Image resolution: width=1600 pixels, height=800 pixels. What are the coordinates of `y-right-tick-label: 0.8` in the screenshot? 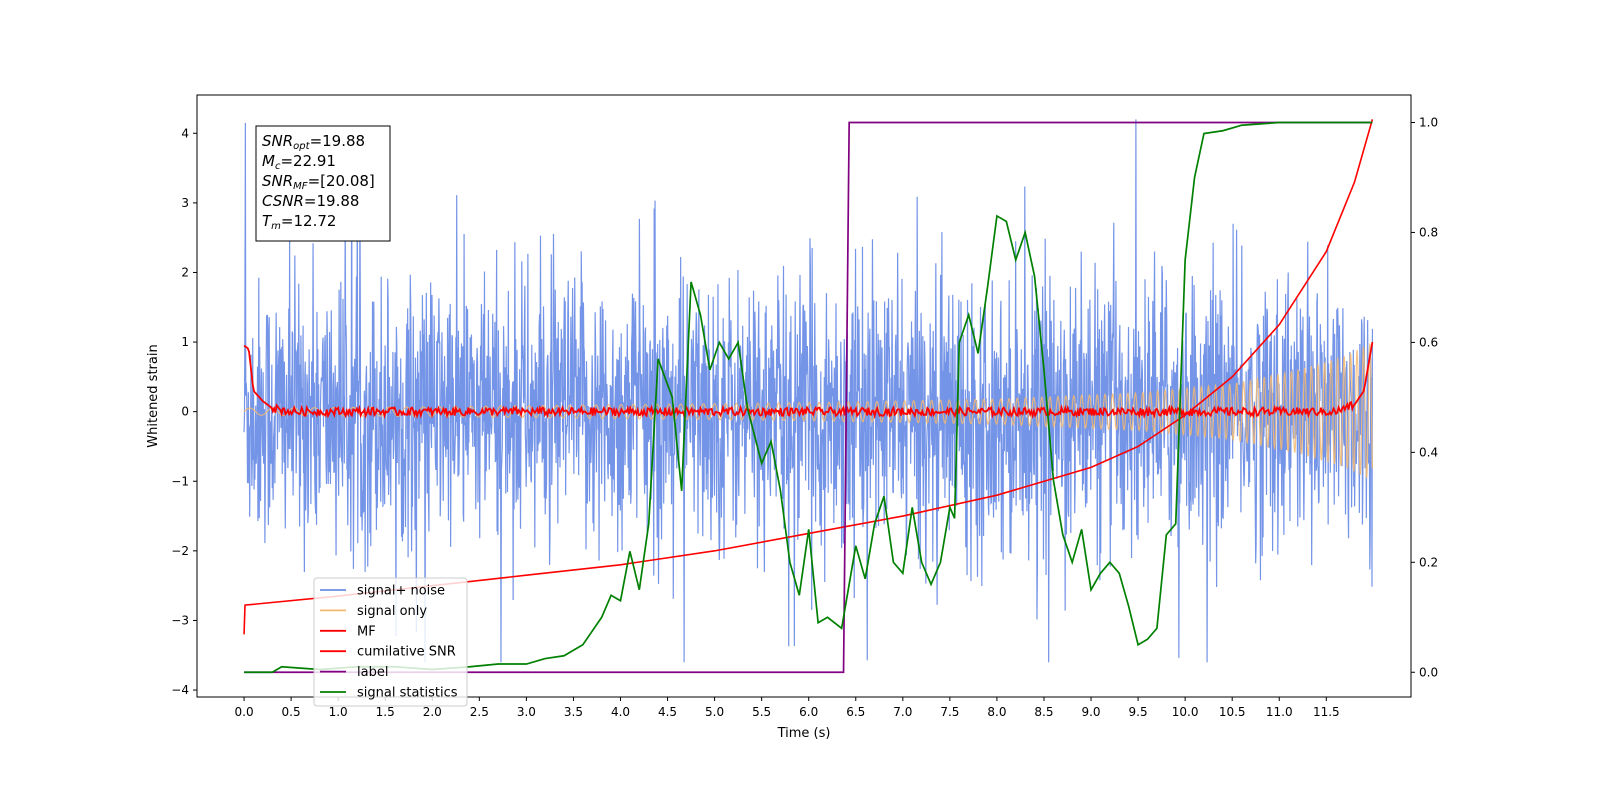 It's located at (1428, 232).